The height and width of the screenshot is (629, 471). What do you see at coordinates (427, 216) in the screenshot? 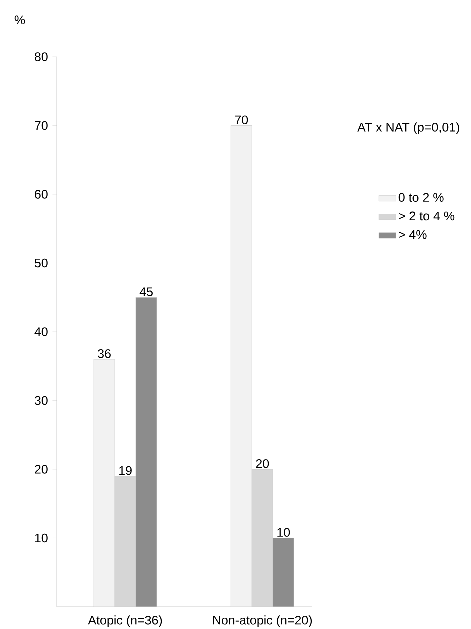
I see `legend-label: > 2 to 4 %` at bounding box center [427, 216].